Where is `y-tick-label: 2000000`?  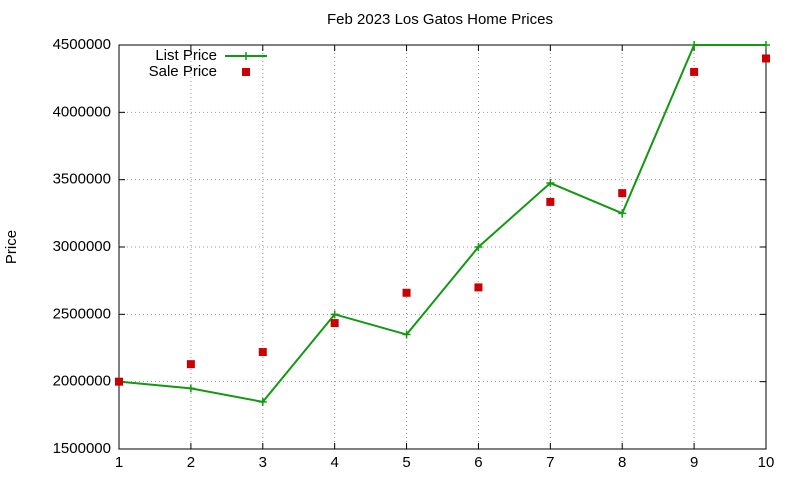 y-tick-label: 2000000 is located at coordinates (82, 381).